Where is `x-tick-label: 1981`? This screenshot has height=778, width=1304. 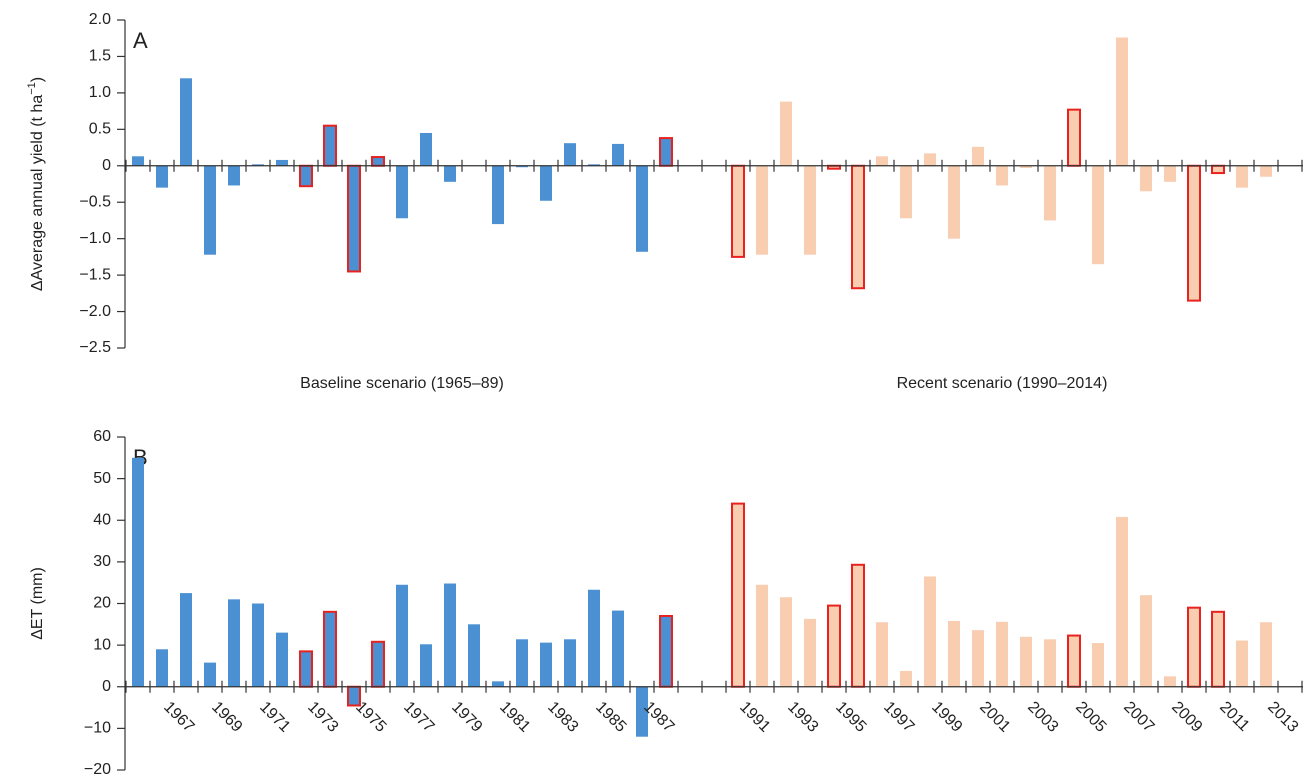
x-tick-label: 1981 is located at coordinates (514, 717).